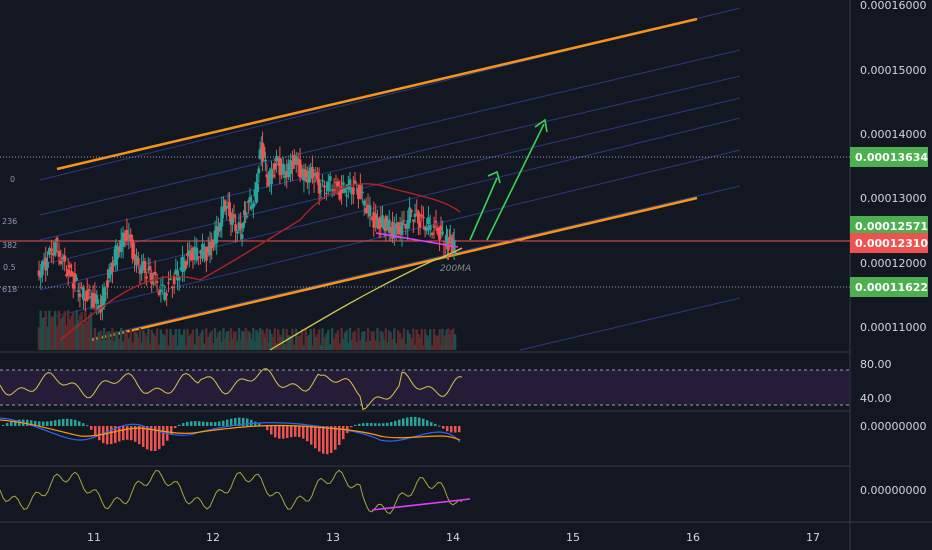 The height and width of the screenshot is (550, 932). I want to click on rsi-tick: 40.00, so click(876, 398).